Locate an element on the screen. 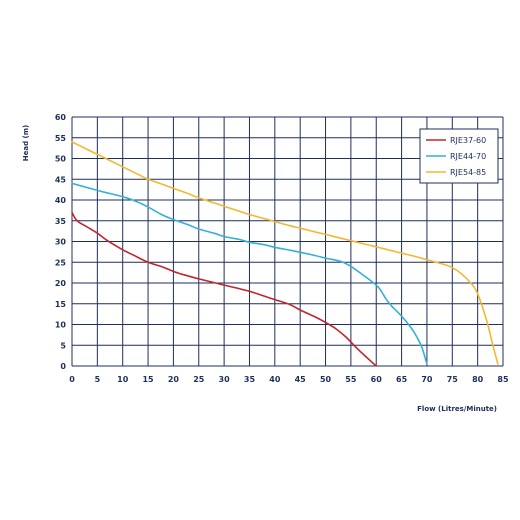 Image resolution: width=520 pixels, height=520 pixels. y-tick-label: 40 is located at coordinates (61, 200).